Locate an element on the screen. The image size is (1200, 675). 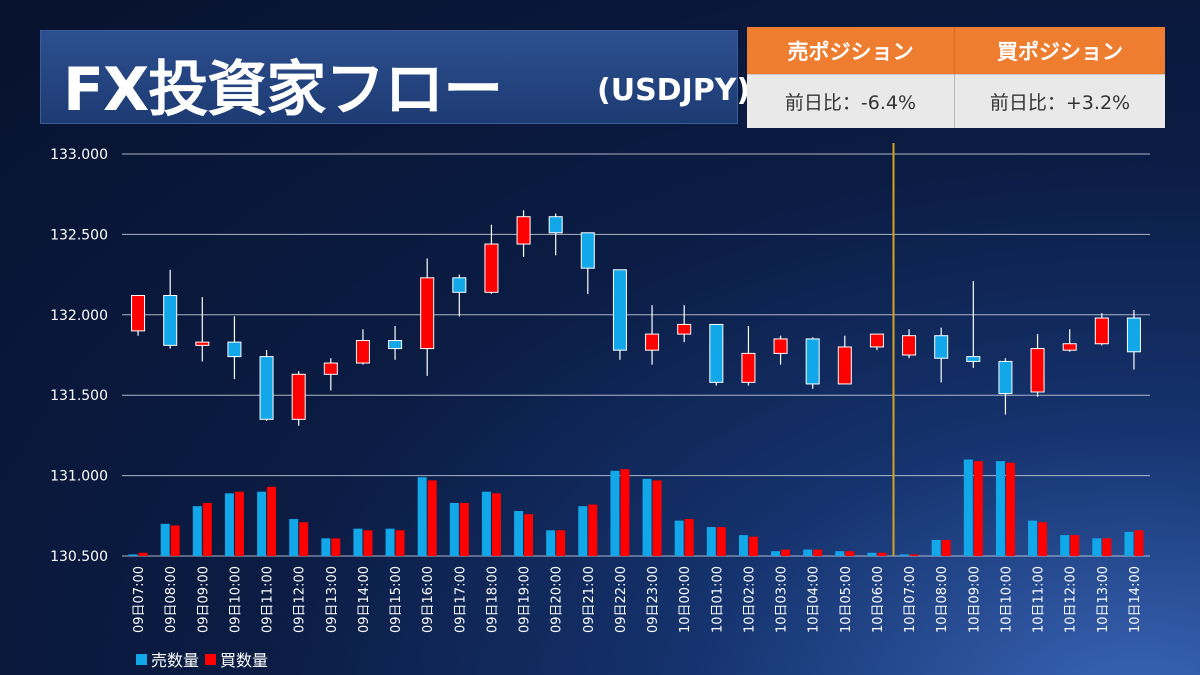
page-title: FX投資家フロー is located at coordinates (283, 90).